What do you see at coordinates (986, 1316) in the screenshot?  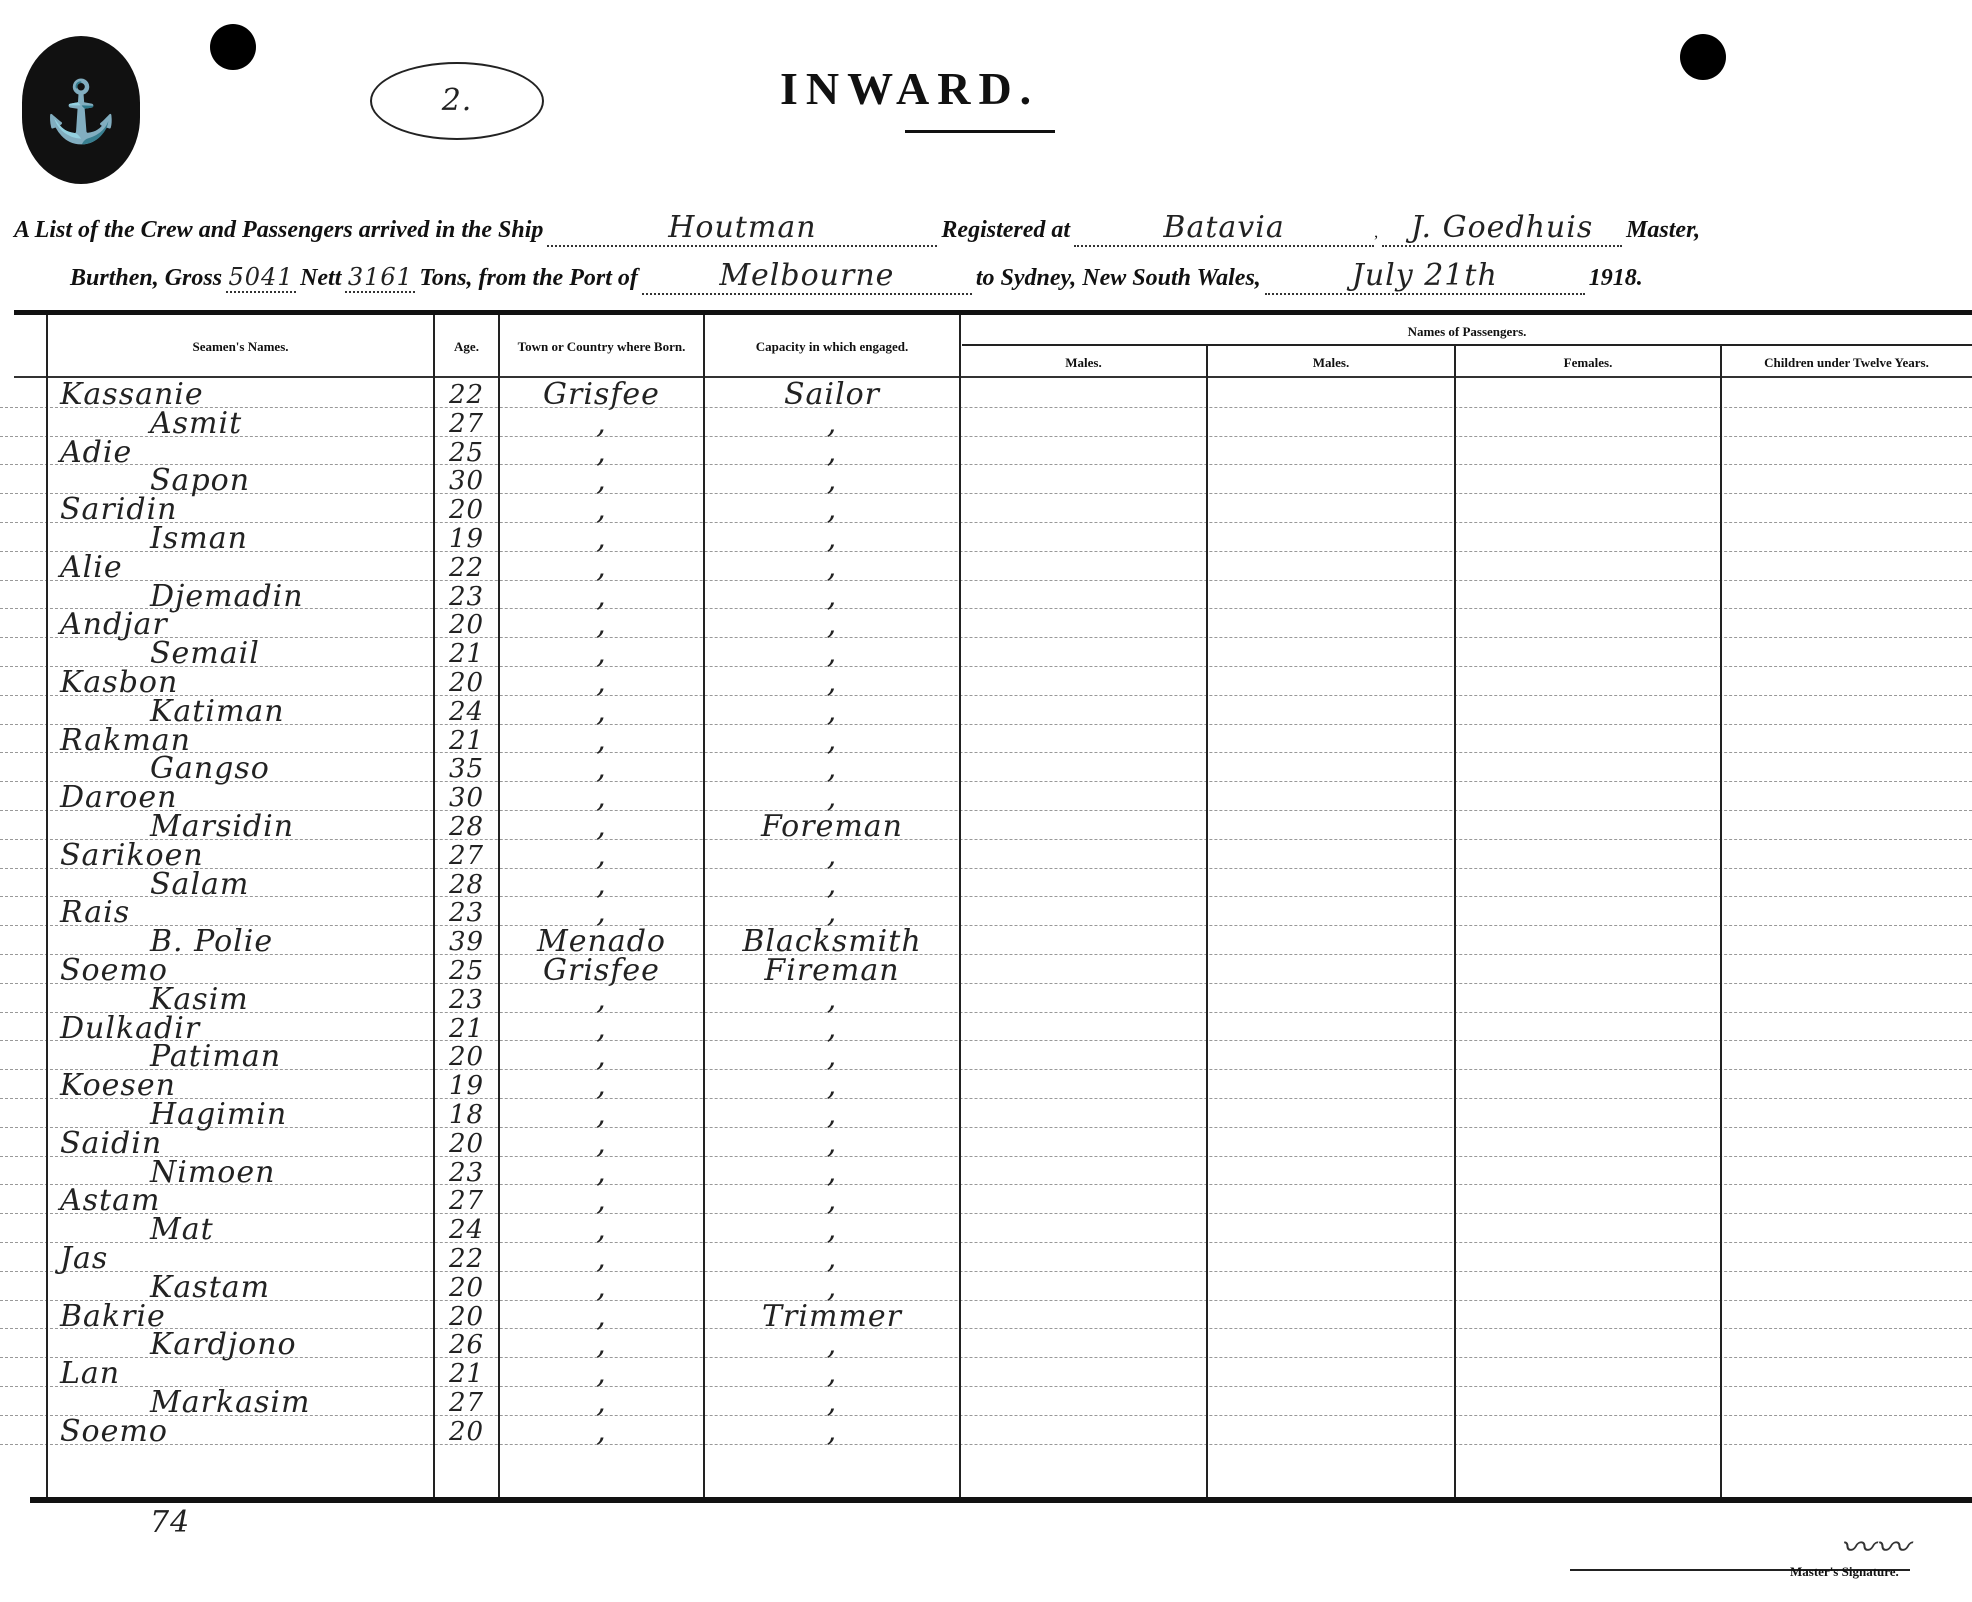 I see `crew-row: Bakrie 20, Trimmer` at bounding box center [986, 1316].